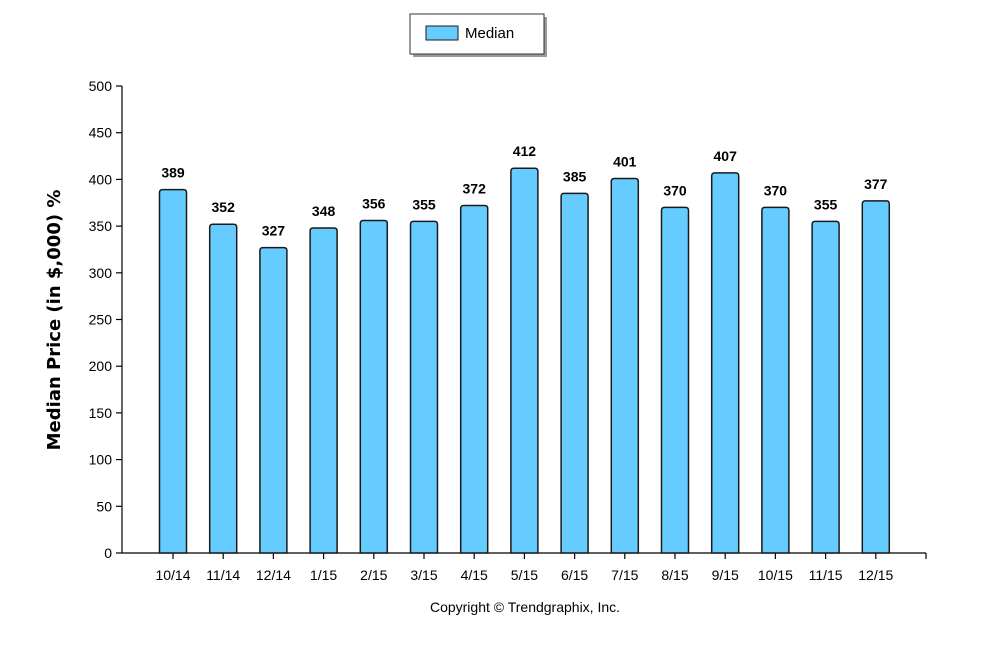 The height and width of the screenshot is (648, 992). What do you see at coordinates (525, 607) in the screenshot?
I see `copyright-text: Copyright © Trendgraphix, Inc.` at bounding box center [525, 607].